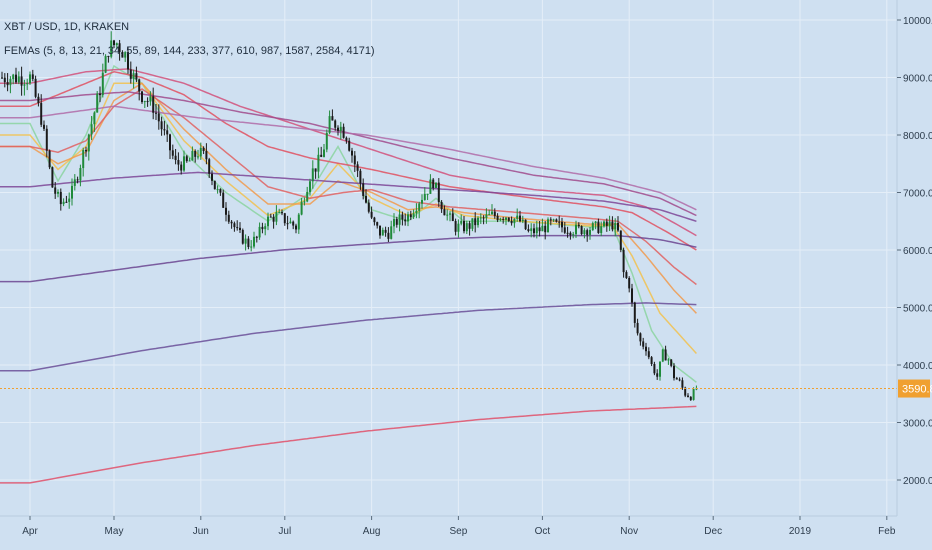 This screenshot has height=550, width=932. I want to click on time-axis-bg, so click(466, 533).